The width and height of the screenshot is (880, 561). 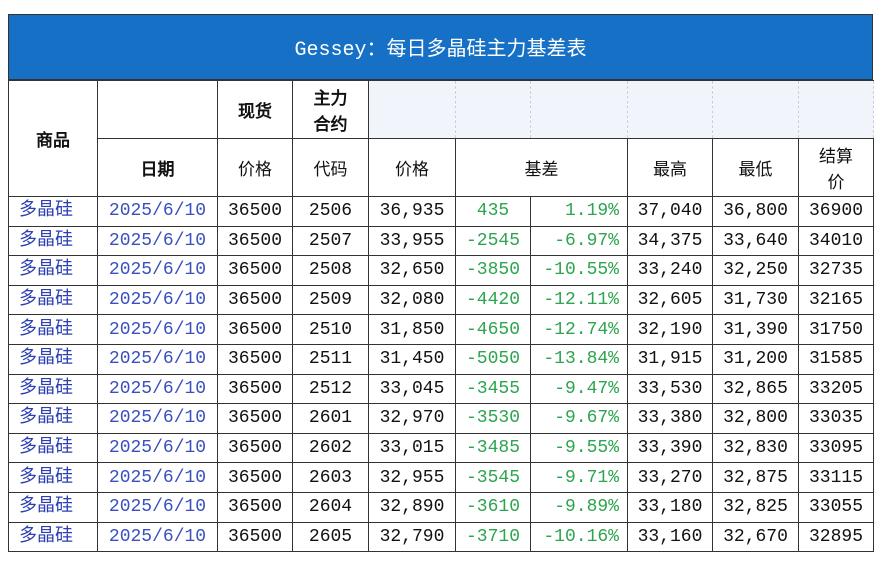 I want to click on cell: -9.55%, so click(x=579, y=448).